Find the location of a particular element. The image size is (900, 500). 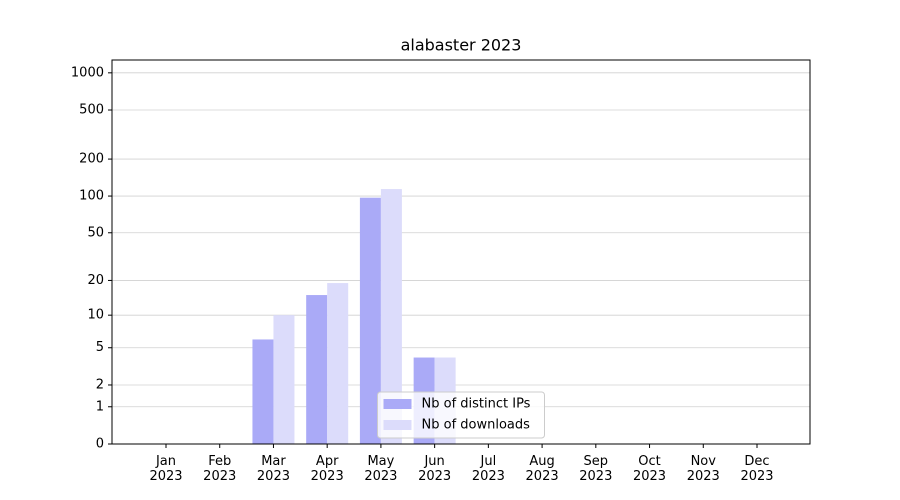

legend-label: Nb of downloads is located at coordinates (476, 425).